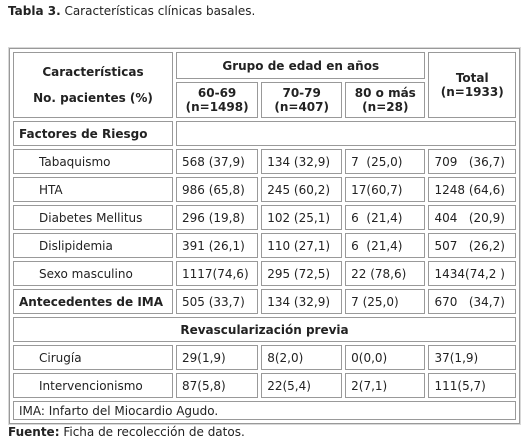 This screenshot has height=443, width=531. What do you see at coordinates (93, 301) in the screenshot?
I see `group-title: Antecedentes de IMA` at bounding box center [93, 301].